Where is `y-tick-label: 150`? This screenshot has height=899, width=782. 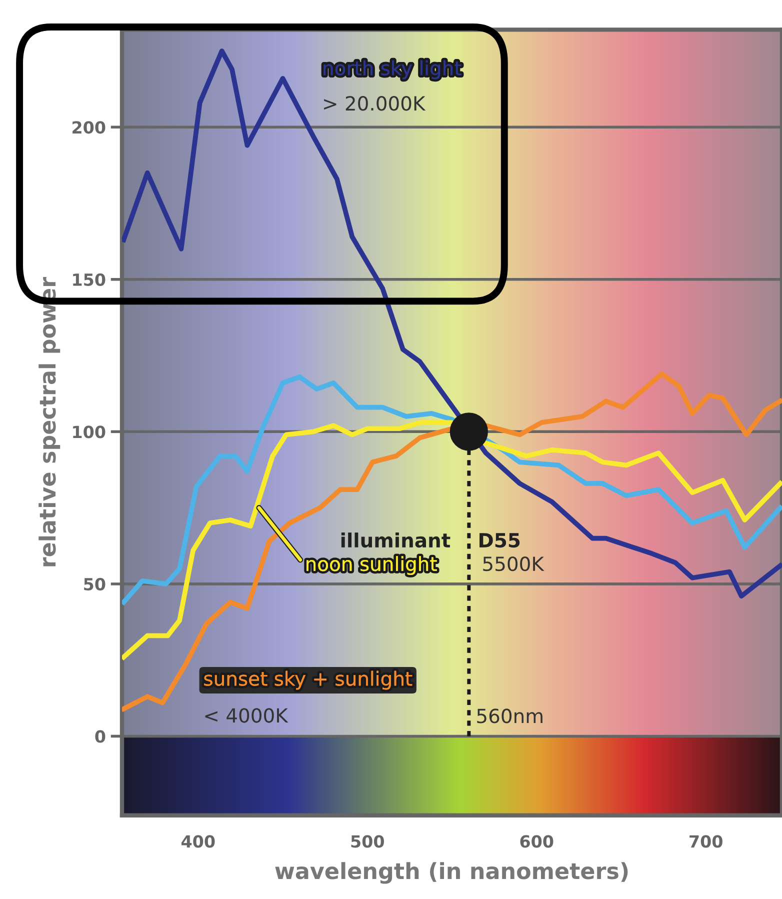 y-tick-label: 150 is located at coordinates (89, 279).